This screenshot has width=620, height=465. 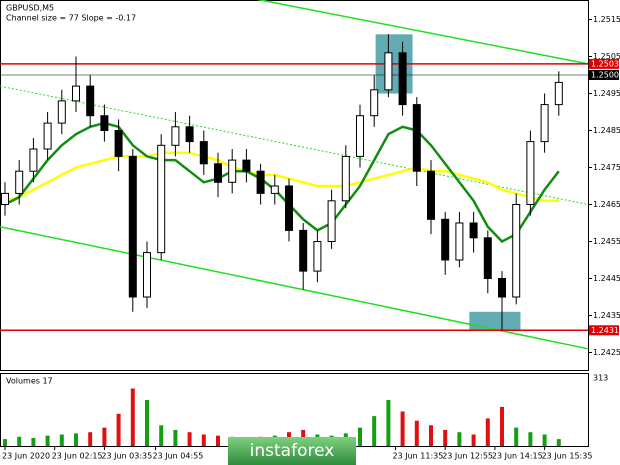 I want to click on volume-title: Volumes 17, so click(x=29, y=381).